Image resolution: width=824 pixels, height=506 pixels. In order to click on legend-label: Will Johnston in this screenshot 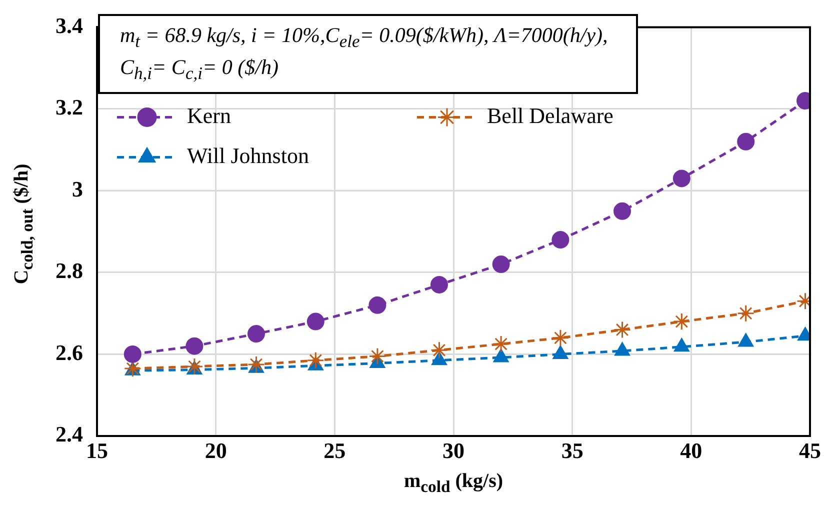, I will do `click(248, 155)`.